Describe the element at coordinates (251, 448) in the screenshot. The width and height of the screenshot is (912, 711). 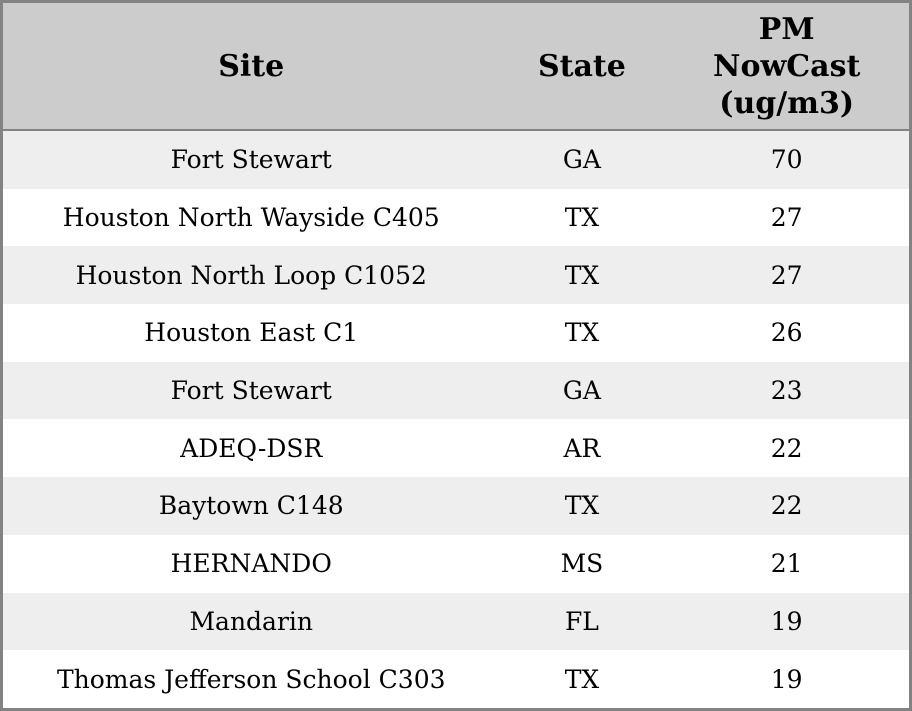
I see `site-cell: ADEQ-DSR` at that location.